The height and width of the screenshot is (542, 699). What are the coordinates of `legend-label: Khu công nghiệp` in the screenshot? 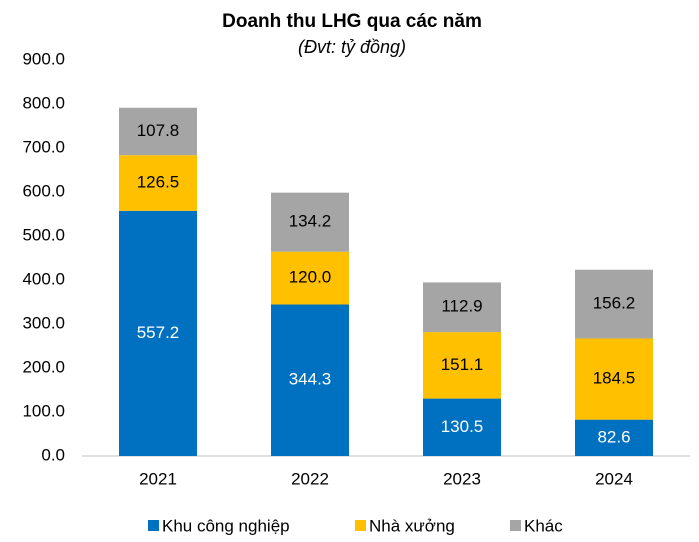 It's located at (226, 525).